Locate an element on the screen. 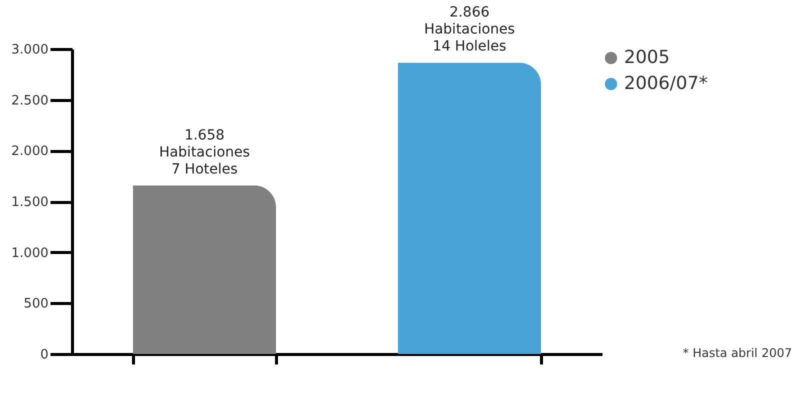 The image size is (807, 408). legend-label: 2006/07* is located at coordinates (666, 83).